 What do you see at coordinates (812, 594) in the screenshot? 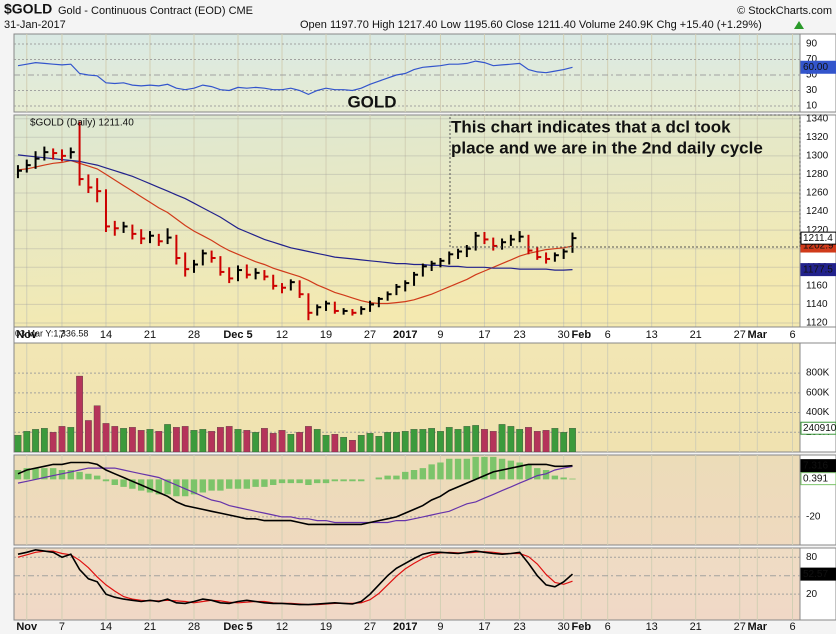
I see `y-tick-label: 20` at bounding box center [812, 594].